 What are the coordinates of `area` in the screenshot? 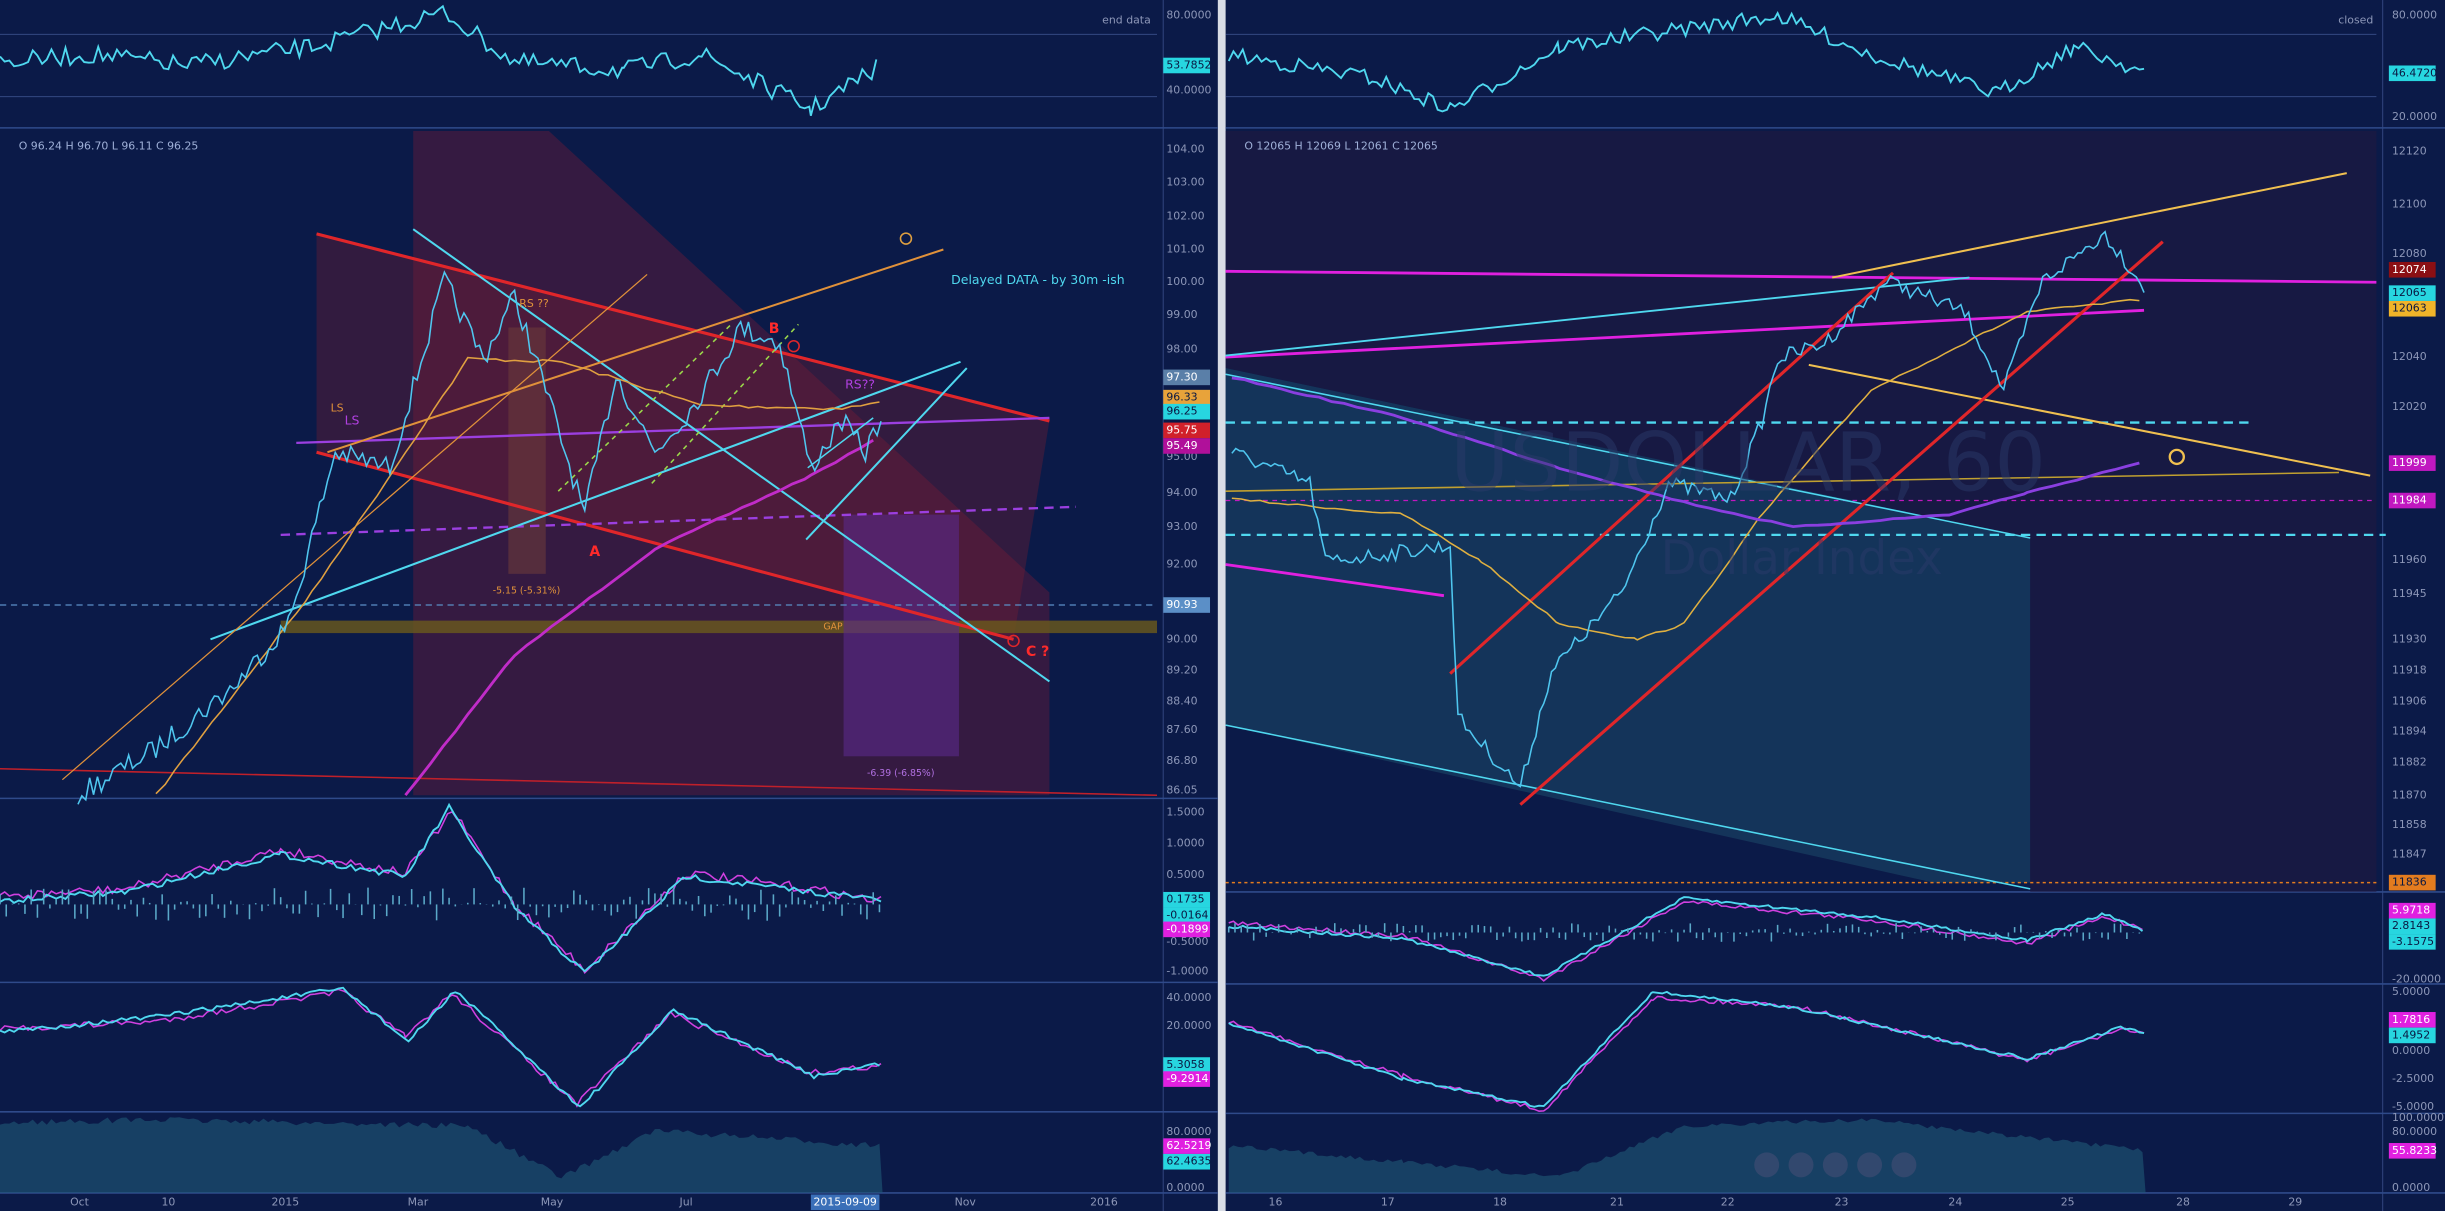 It's located at (441, 1155).